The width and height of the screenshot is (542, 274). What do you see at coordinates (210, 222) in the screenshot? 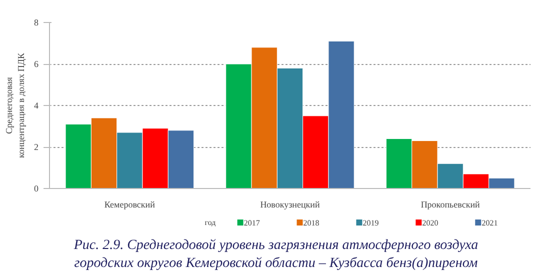
I see `legend-title: год` at bounding box center [210, 222].